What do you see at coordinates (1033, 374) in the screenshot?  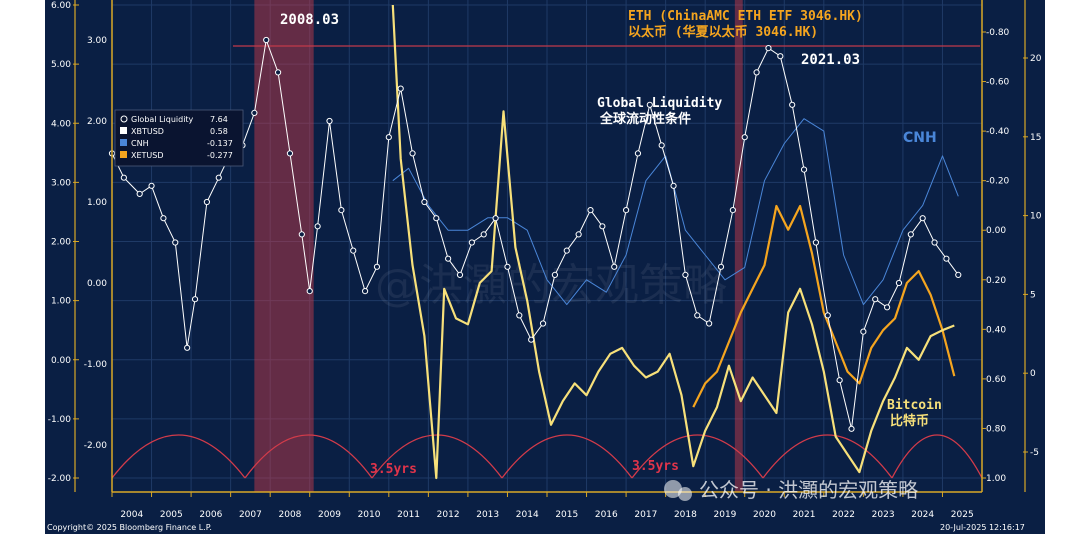 I see `y-tick-label-outer-right: 0` at bounding box center [1033, 374].